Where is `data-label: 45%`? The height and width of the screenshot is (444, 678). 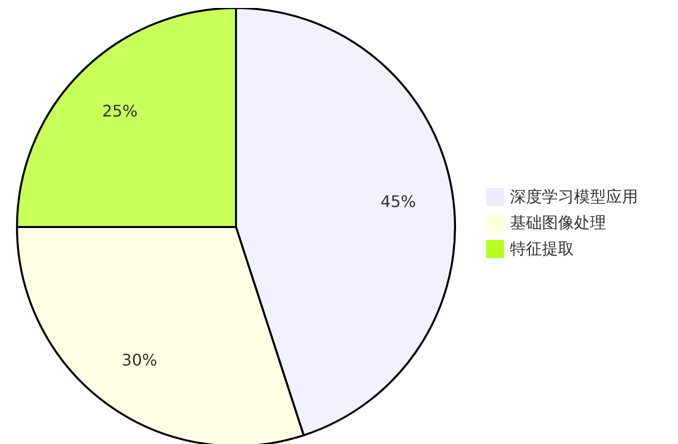 data-label: 45% is located at coordinates (398, 201).